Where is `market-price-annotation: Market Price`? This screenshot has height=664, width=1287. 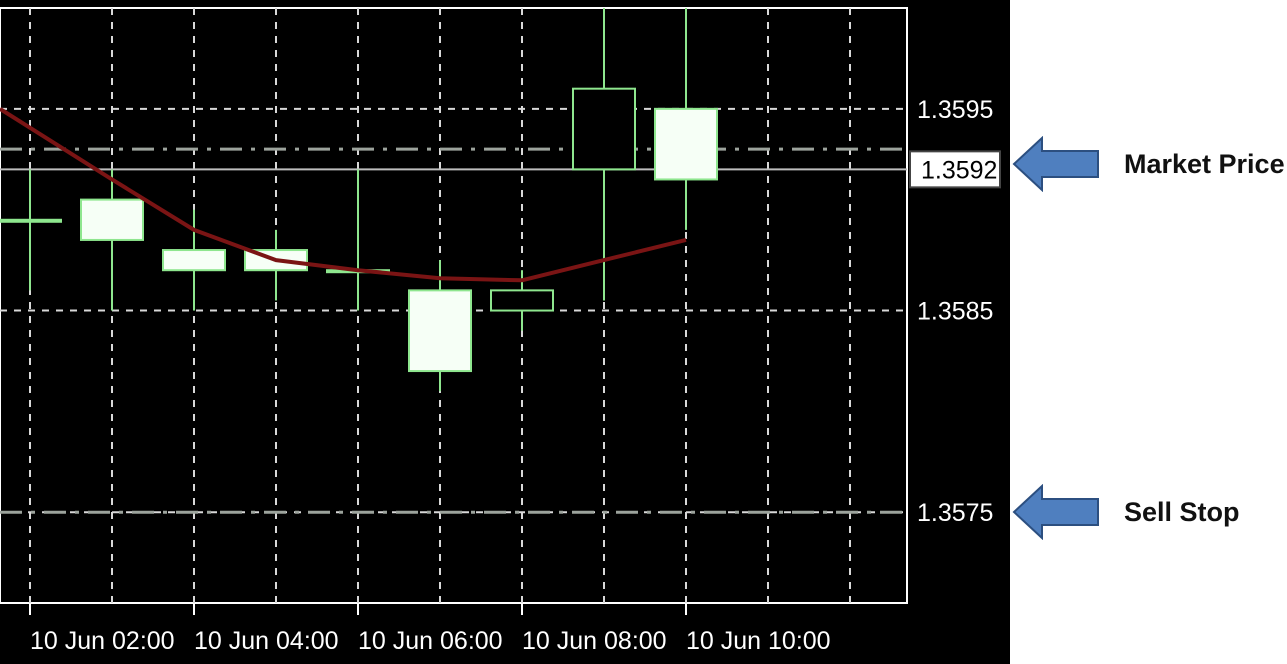 market-price-annotation: Market Price is located at coordinates (1148, 164).